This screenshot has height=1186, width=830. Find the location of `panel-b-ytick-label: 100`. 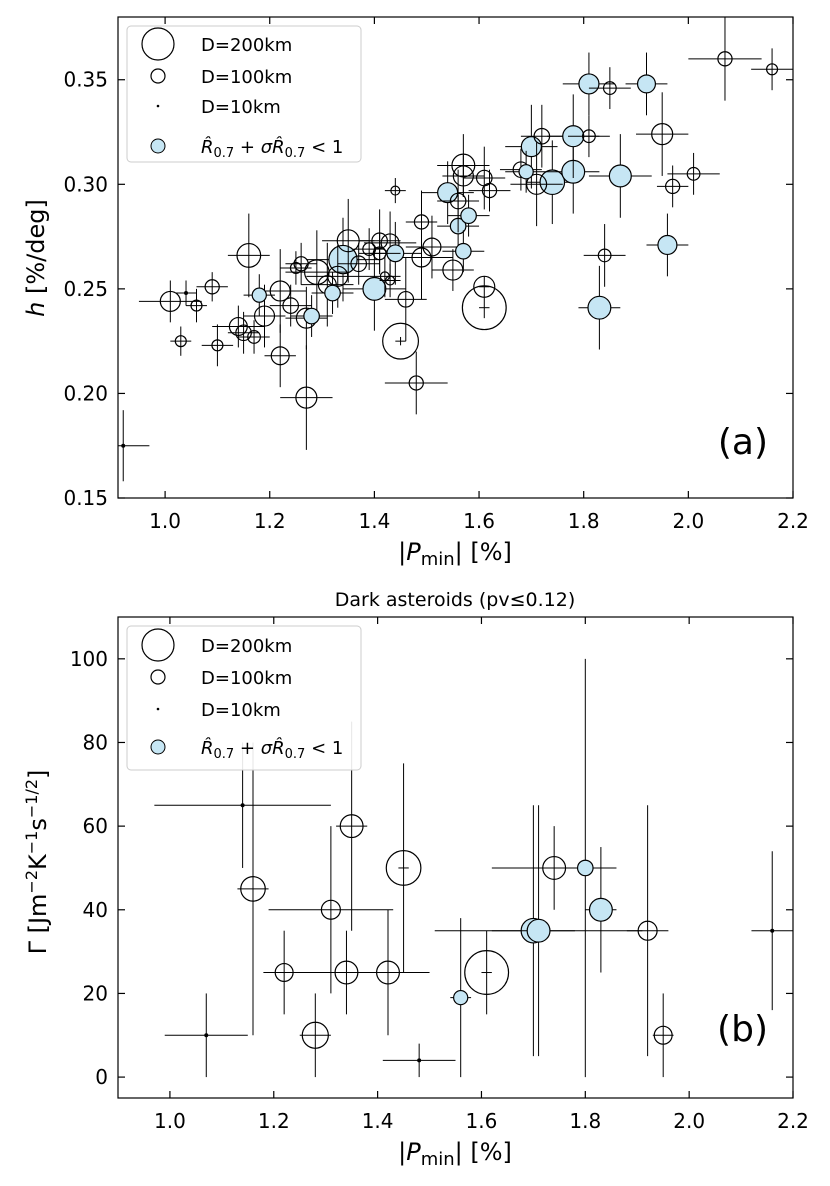

panel-b-ytick-label: 100 is located at coordinates (89, 659).